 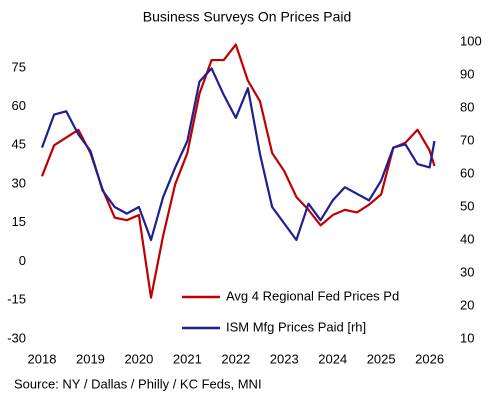 I want to click on y2-tick-label: 20, so click(x=467, y=304).